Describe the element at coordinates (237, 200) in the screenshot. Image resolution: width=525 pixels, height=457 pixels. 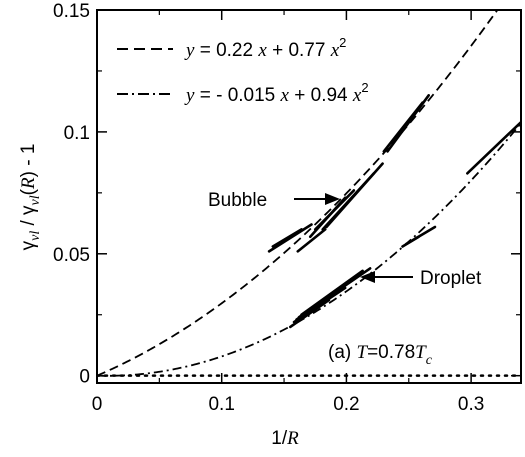
I see `bubble-label: Bubble` at that location.